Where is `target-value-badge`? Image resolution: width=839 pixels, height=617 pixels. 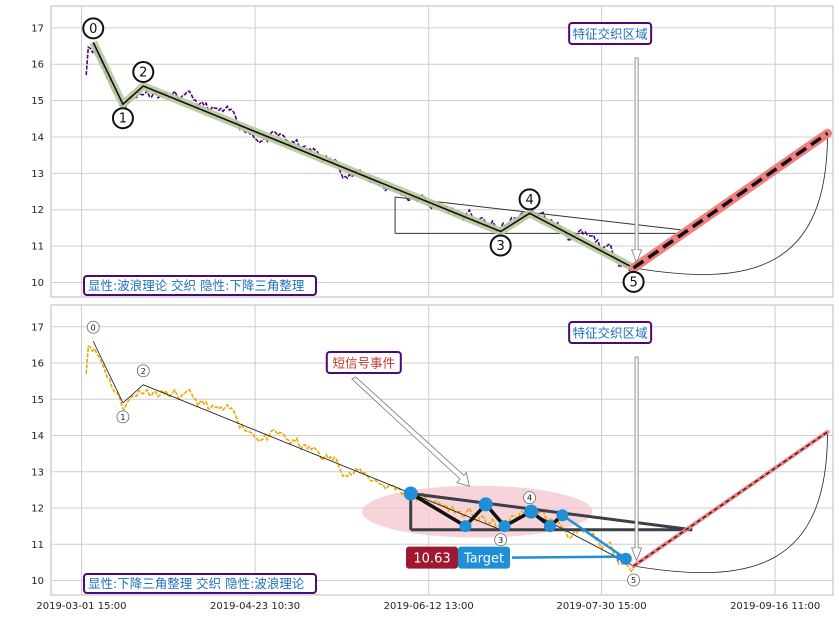 target-value-badge is located at coordinates (432, 557).